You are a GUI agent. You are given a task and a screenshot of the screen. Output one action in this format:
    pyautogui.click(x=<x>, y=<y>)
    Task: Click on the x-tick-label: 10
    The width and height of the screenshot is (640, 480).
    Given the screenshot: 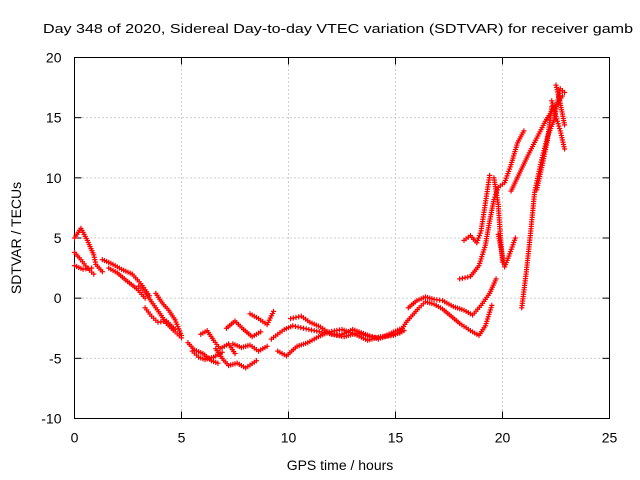 What is the action you would take?
    pyautogui.click(x=289, y=438)
    